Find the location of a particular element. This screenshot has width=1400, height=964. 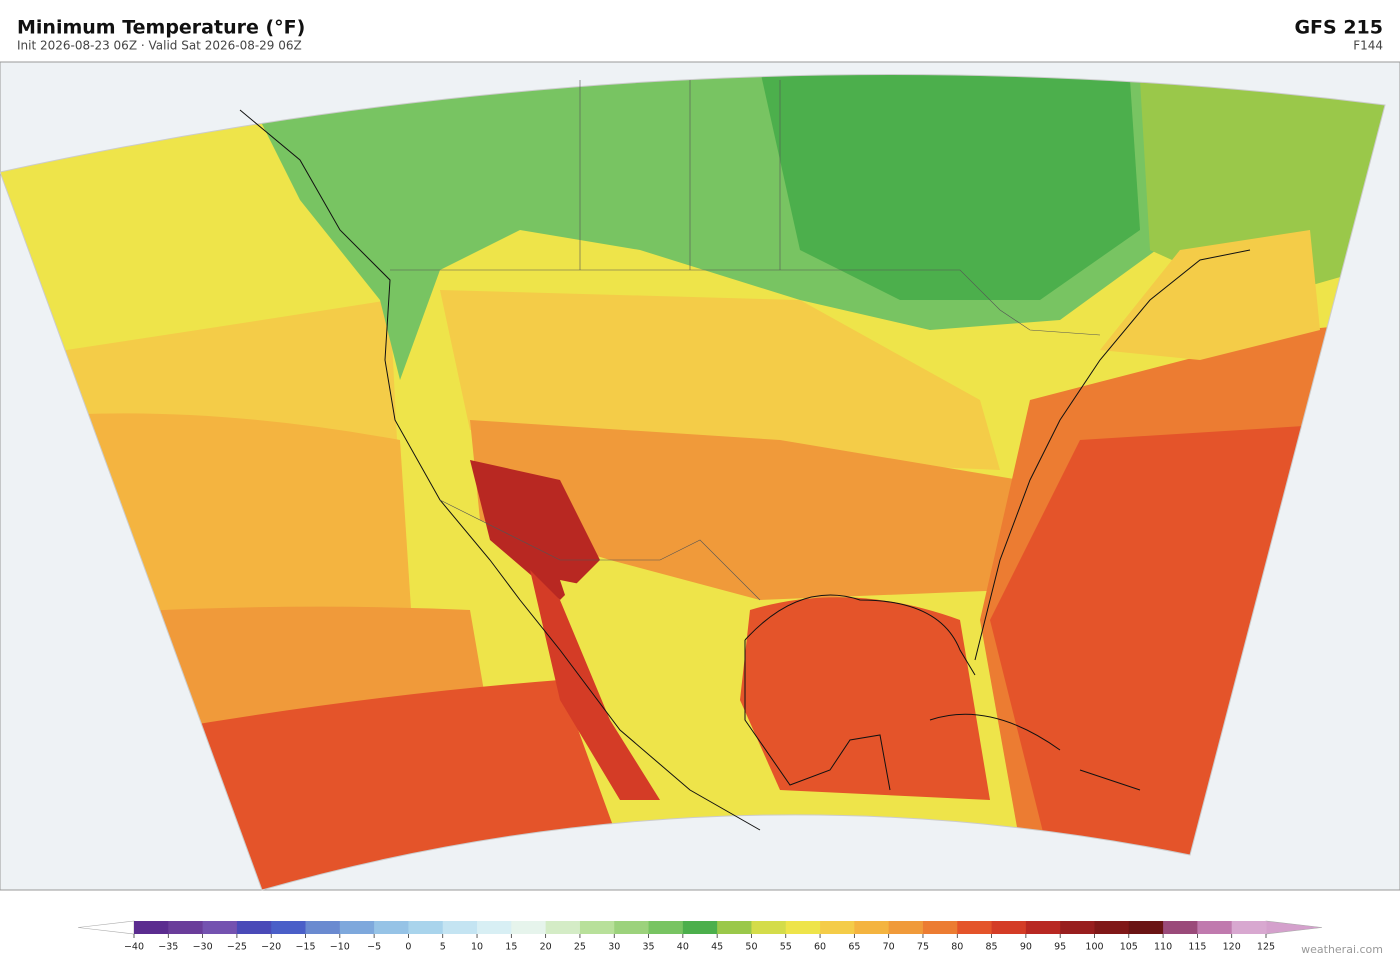

tick-label: −5 is located at coordinates (374, 947).